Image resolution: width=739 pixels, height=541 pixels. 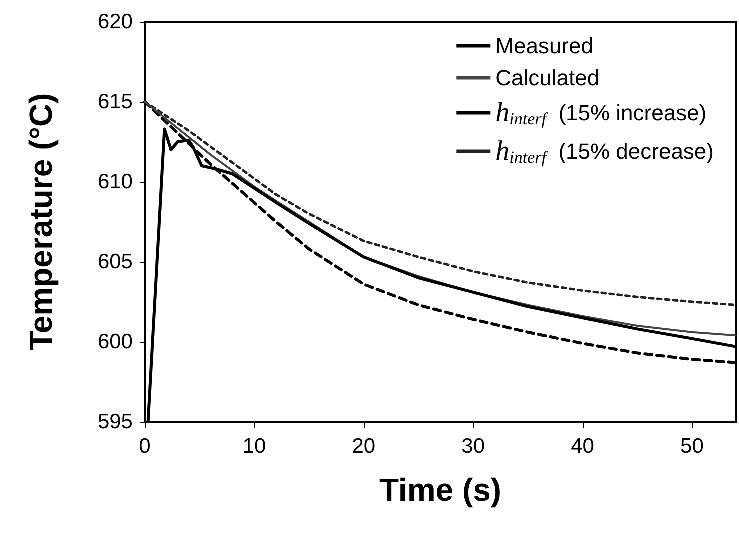 I want to click on legend-label: Measured, so click(x=545, y=46).